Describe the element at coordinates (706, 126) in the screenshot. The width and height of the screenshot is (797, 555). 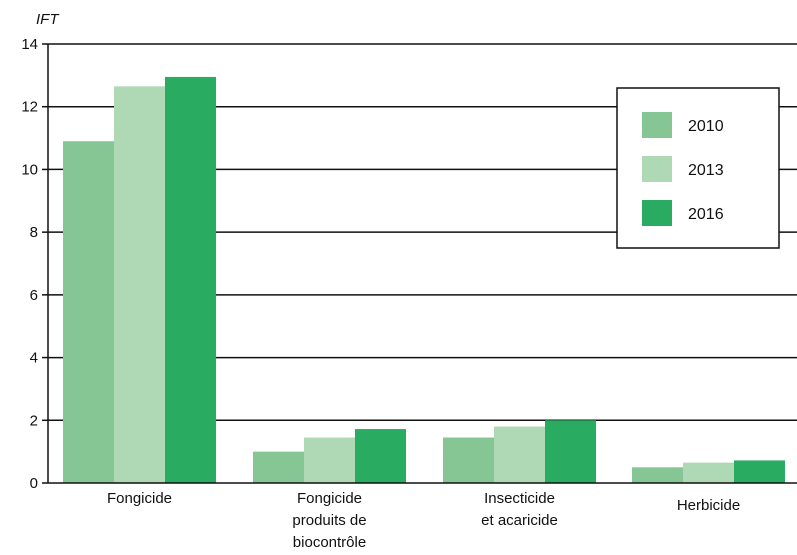
I see `legend-label: 2010` at that location.